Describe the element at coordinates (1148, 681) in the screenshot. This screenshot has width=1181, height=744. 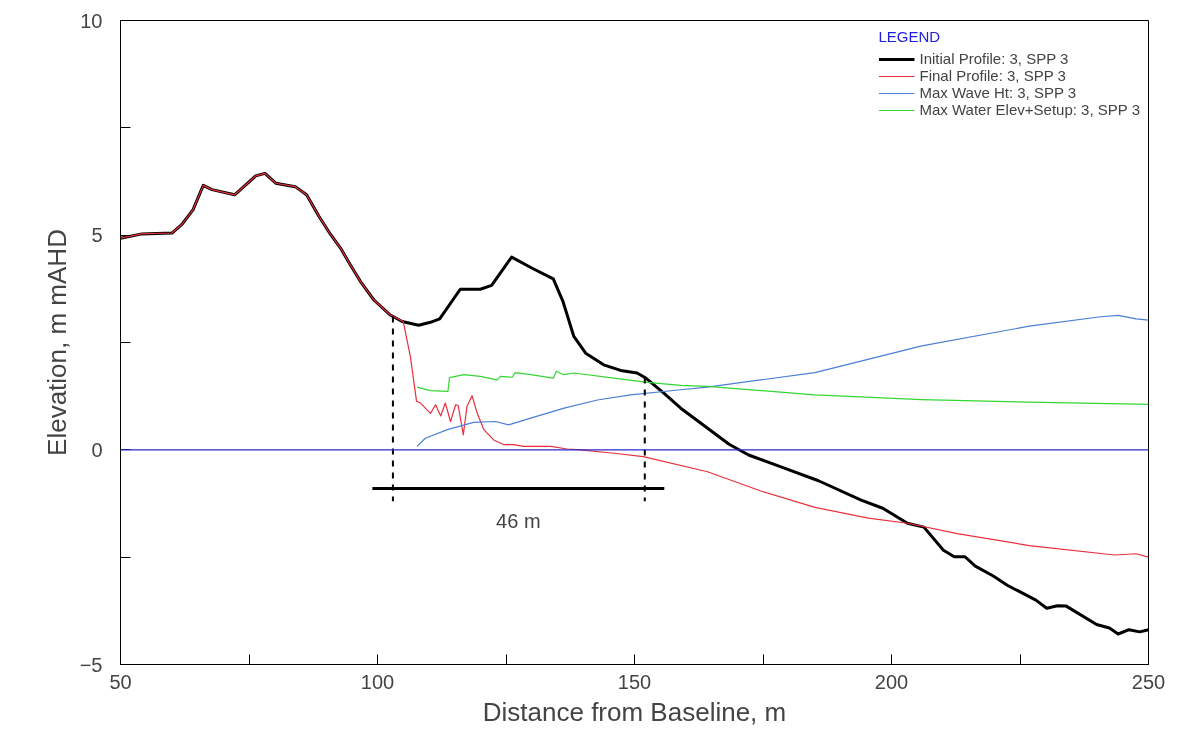
I see `x-tick-label: 250` at that location.